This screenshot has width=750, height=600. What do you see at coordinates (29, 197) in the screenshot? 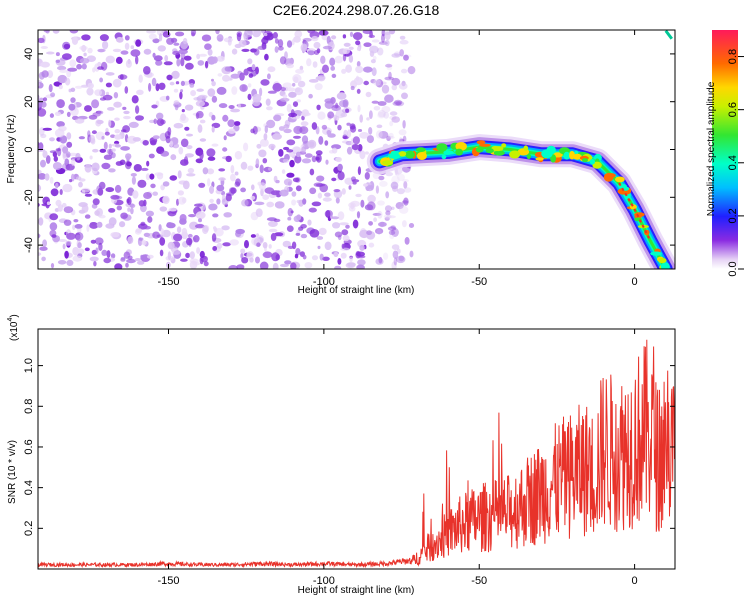
I see `heatmap-ytick-label: -20` at bounding box center [29, 197].